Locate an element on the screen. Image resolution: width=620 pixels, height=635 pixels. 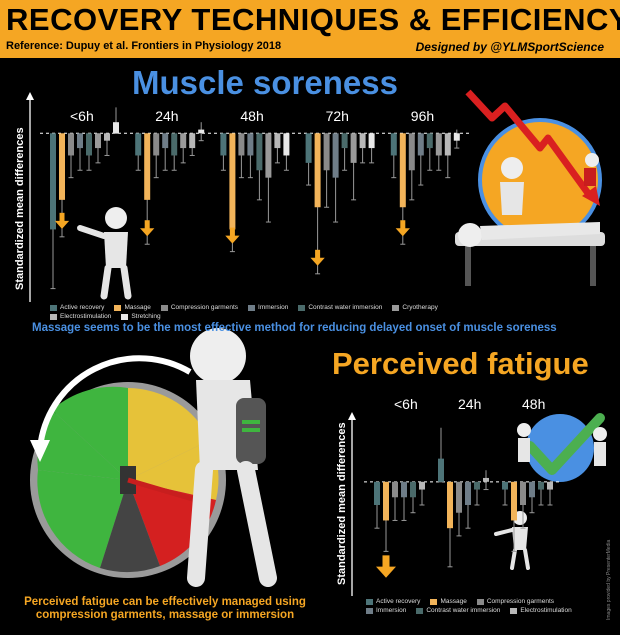
legend-label: Immersion is located at coordinates (391, 610).